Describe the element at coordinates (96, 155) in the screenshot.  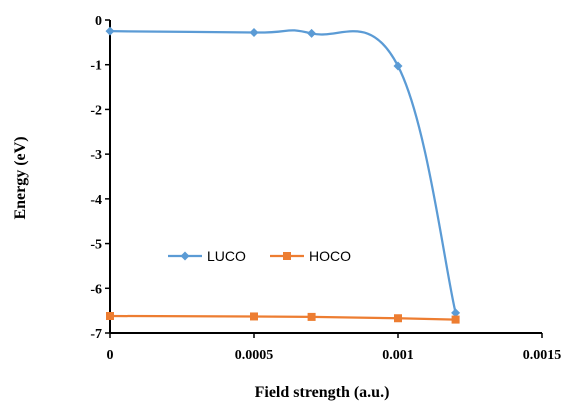
I see `y-tick-label: -3` at that location.